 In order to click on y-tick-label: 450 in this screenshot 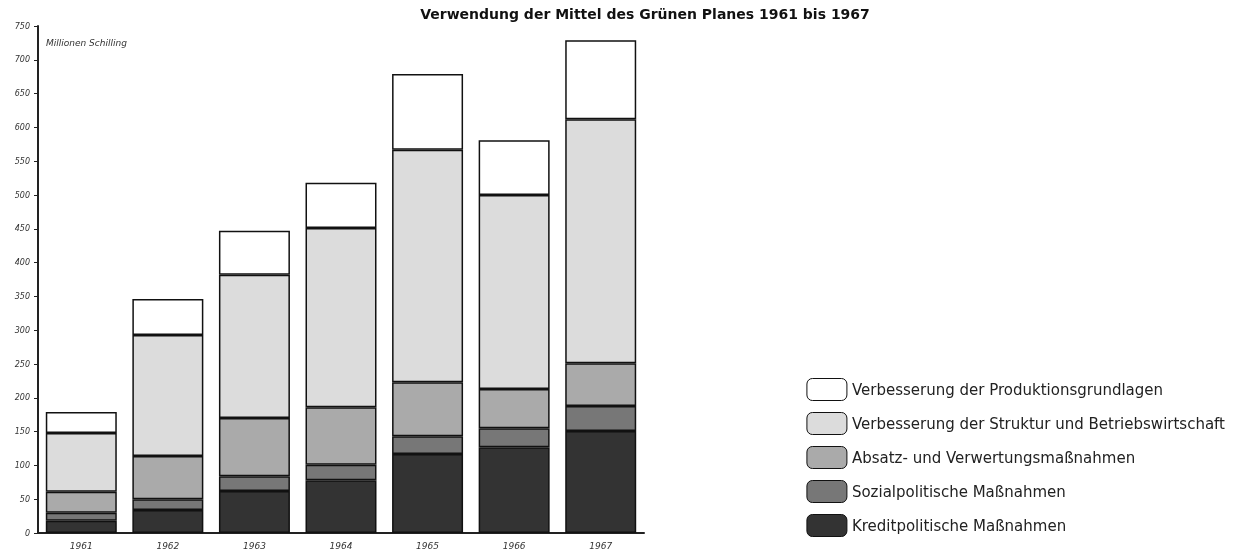, I will do `click(22, 229)`.